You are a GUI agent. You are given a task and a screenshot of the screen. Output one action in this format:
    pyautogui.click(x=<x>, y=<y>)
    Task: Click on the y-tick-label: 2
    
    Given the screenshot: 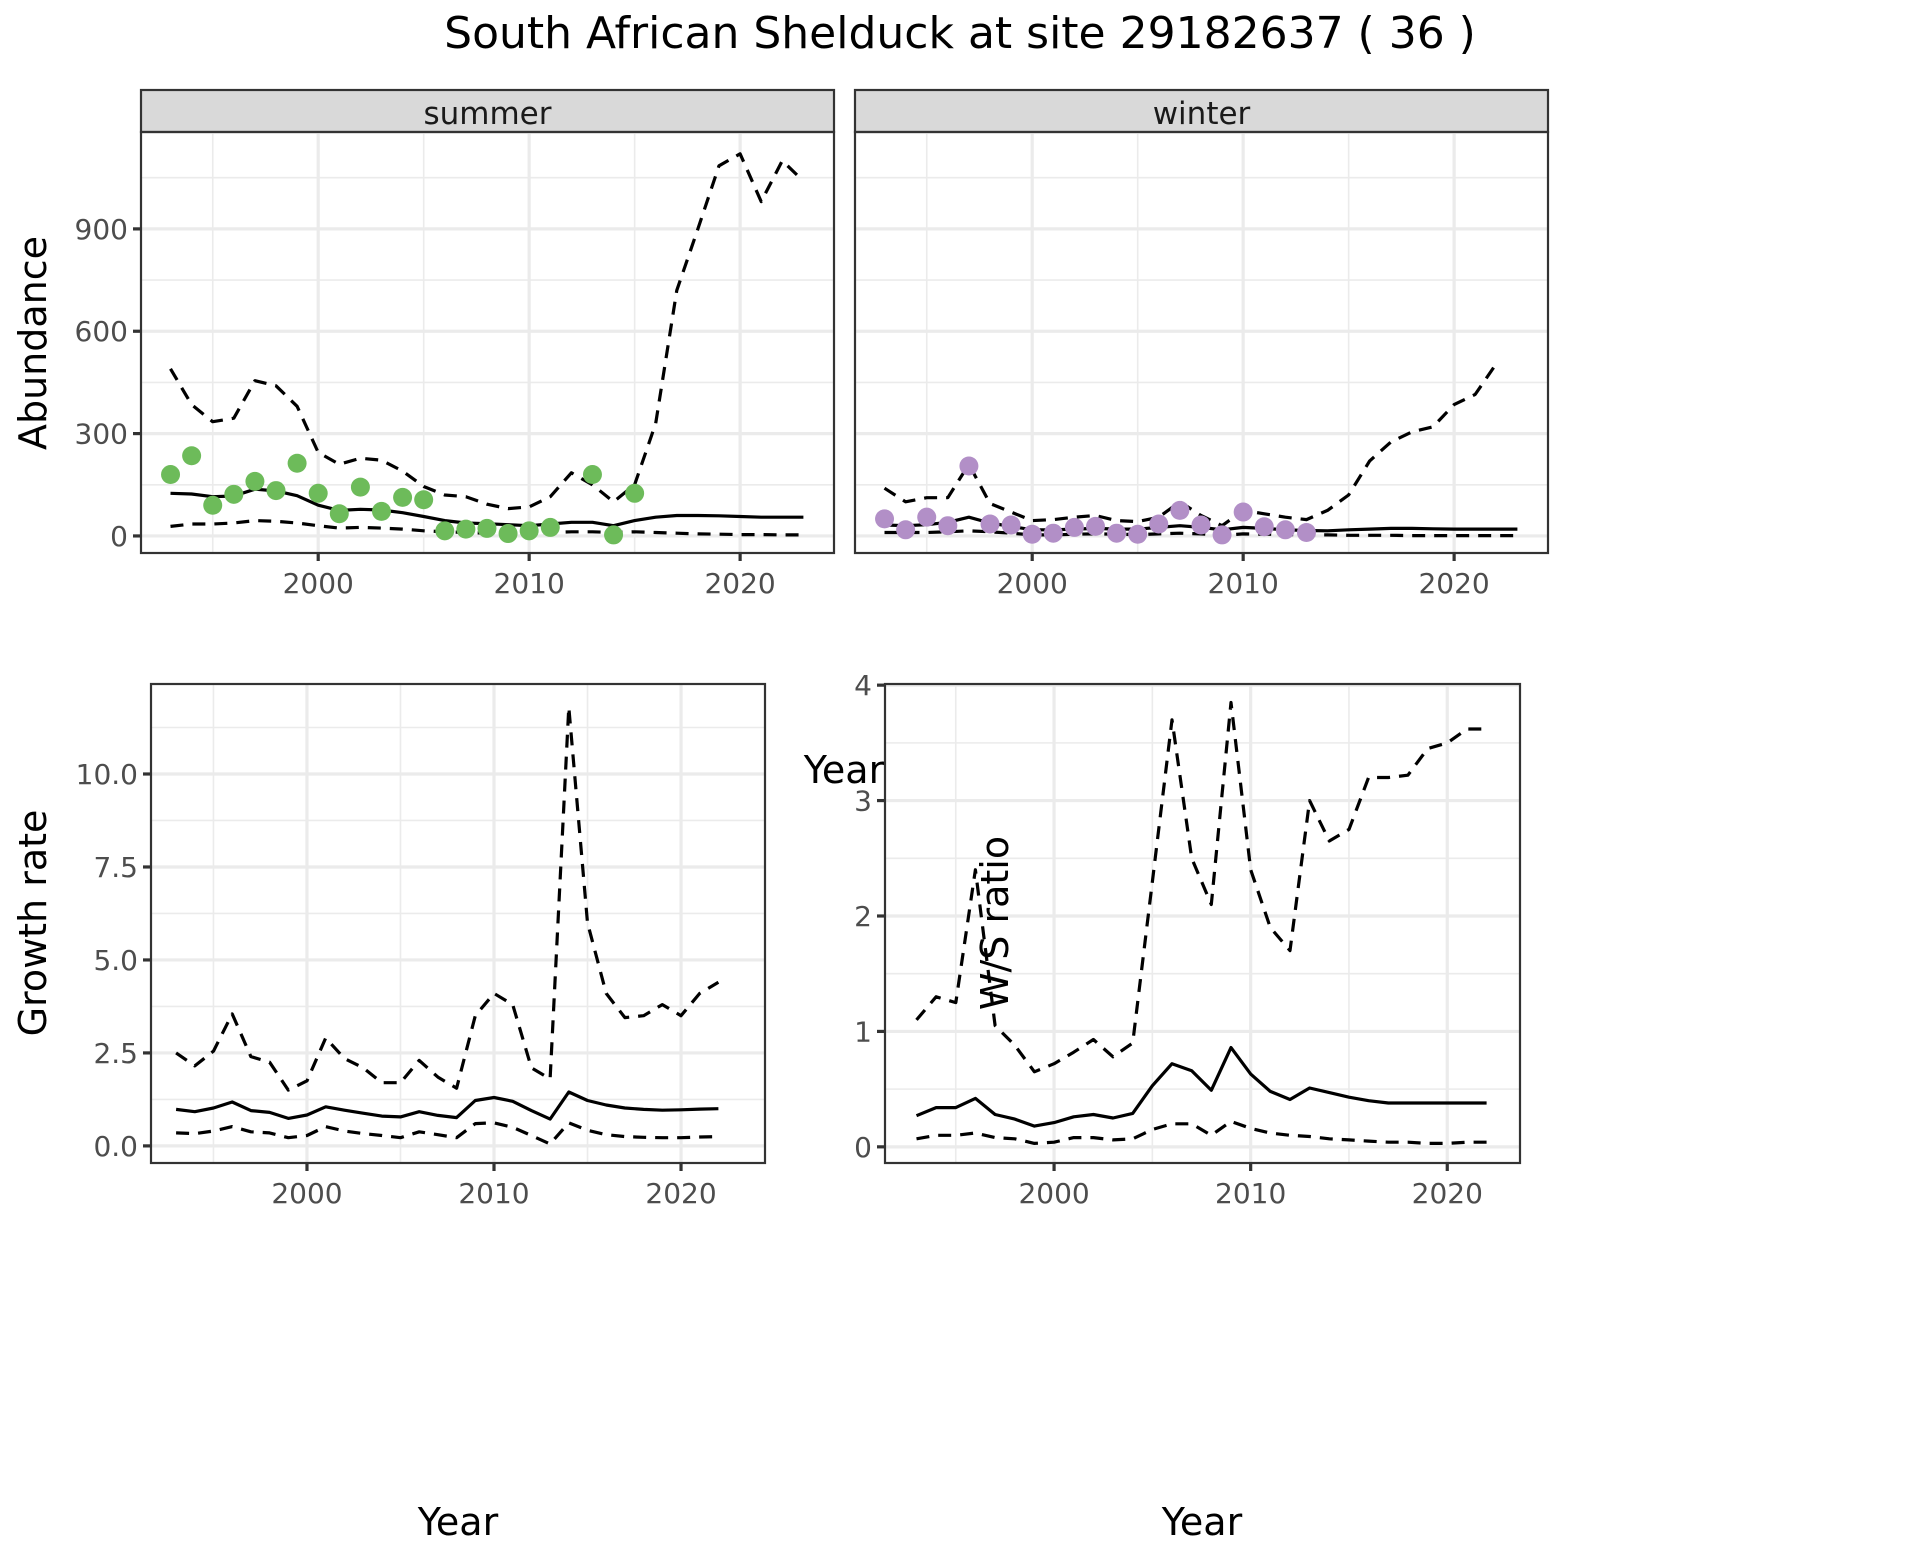 What is the action you would take?
    pyautogui.click(x=863, y=916)
    